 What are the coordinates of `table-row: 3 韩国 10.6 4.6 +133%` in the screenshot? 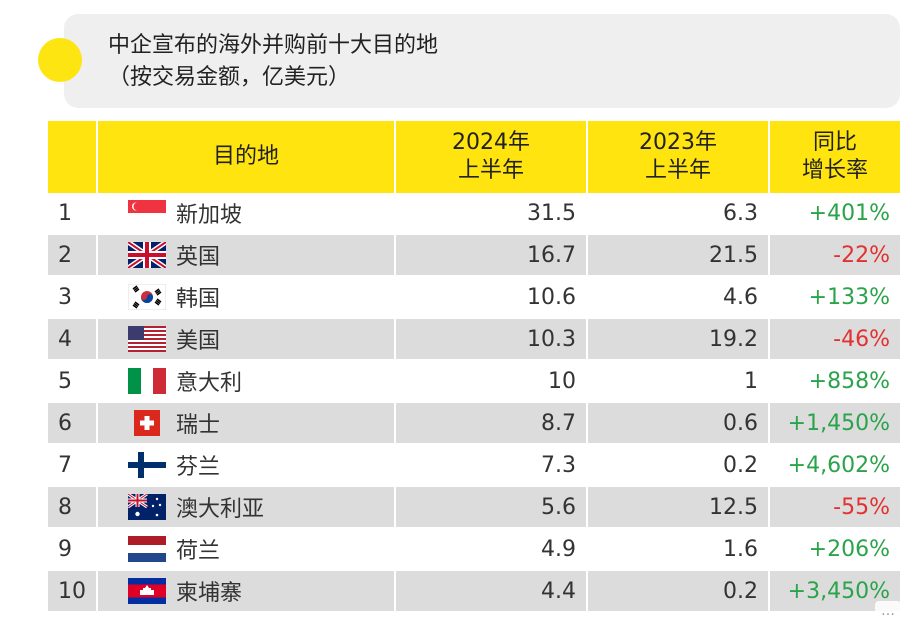 It's located at (474, 298).